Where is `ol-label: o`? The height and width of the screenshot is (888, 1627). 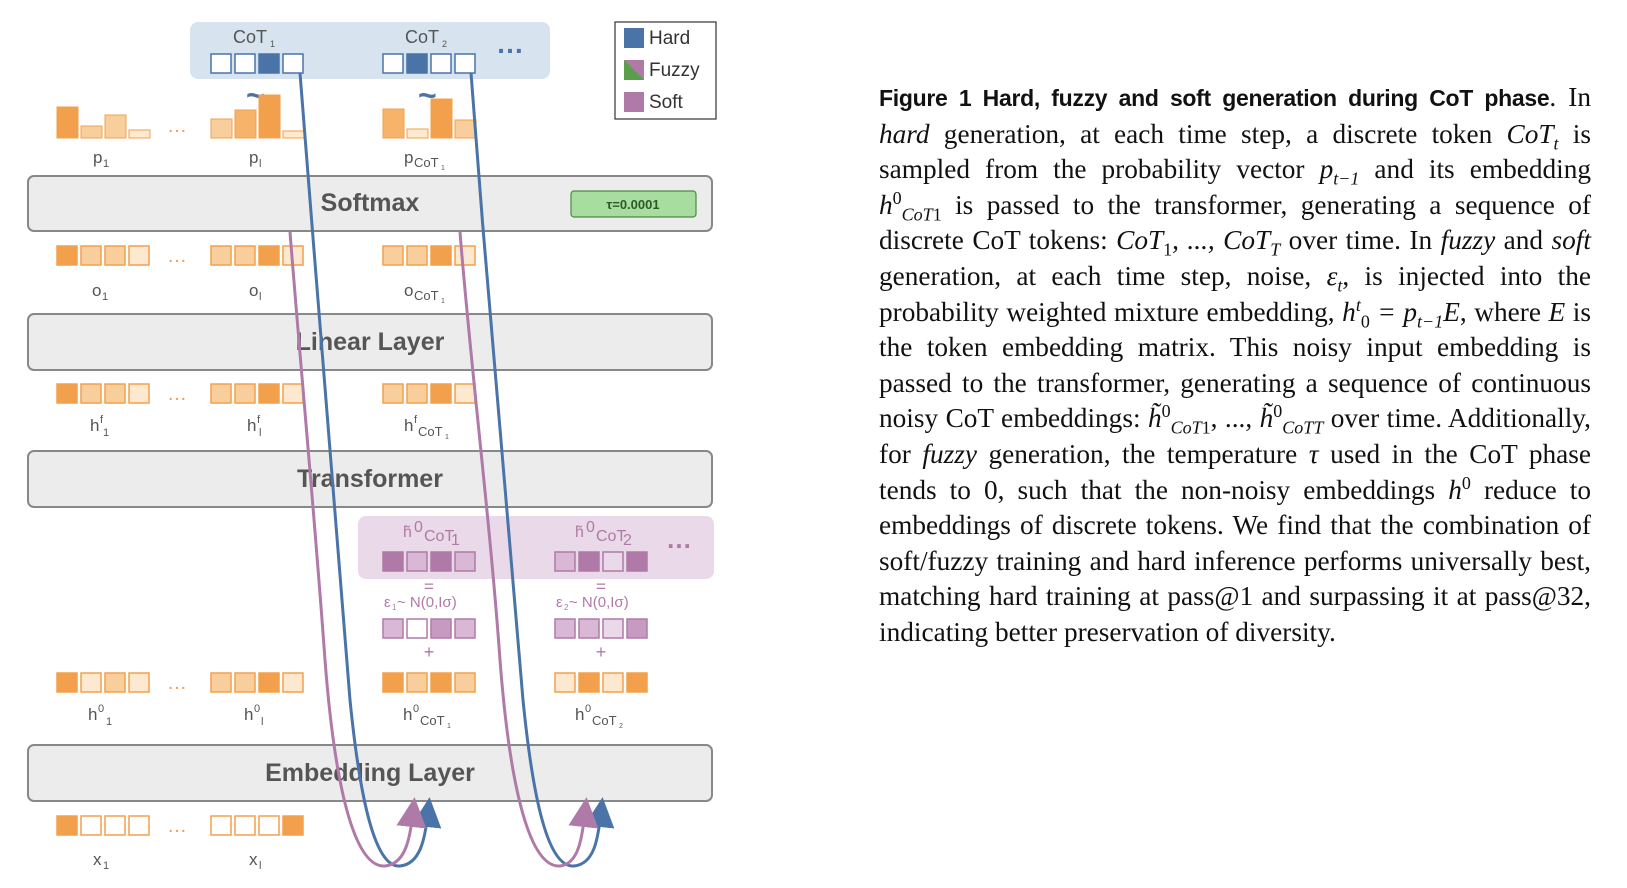
ol-label: o is located at coordinates (253, 290).